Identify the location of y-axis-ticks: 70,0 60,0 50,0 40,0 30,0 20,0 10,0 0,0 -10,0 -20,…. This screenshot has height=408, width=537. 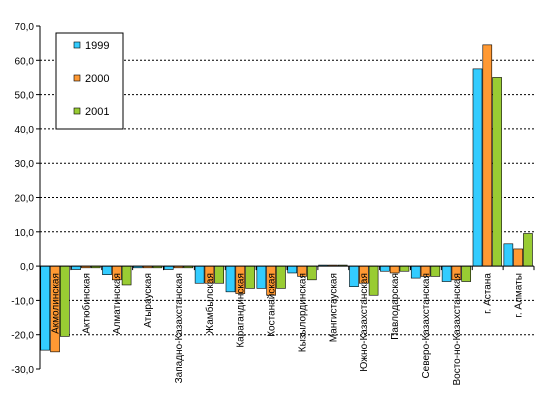
(25, 199).